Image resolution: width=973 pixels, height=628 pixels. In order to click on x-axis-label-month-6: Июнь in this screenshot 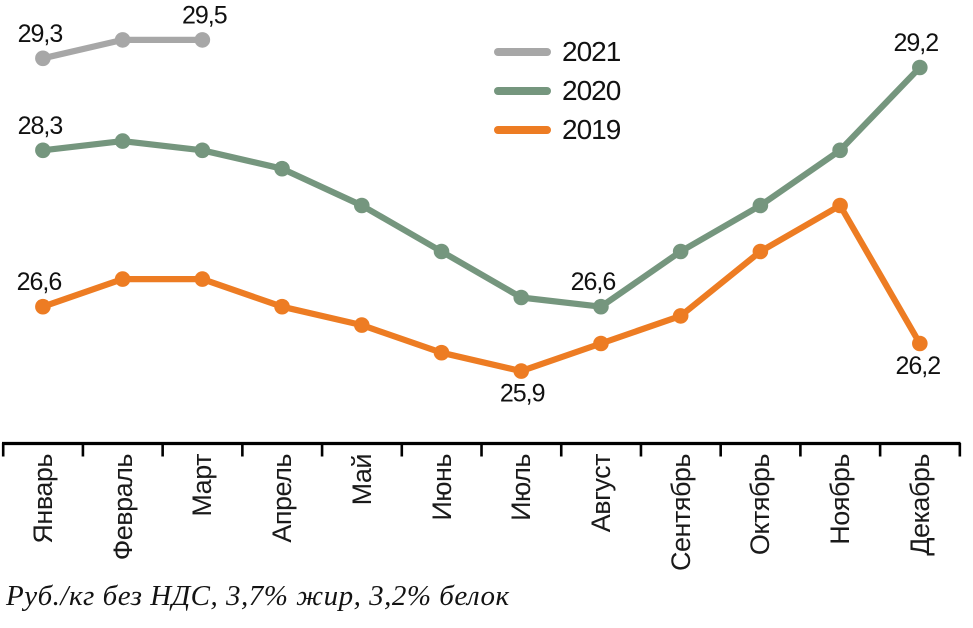, I will do `click(441, 490)`.